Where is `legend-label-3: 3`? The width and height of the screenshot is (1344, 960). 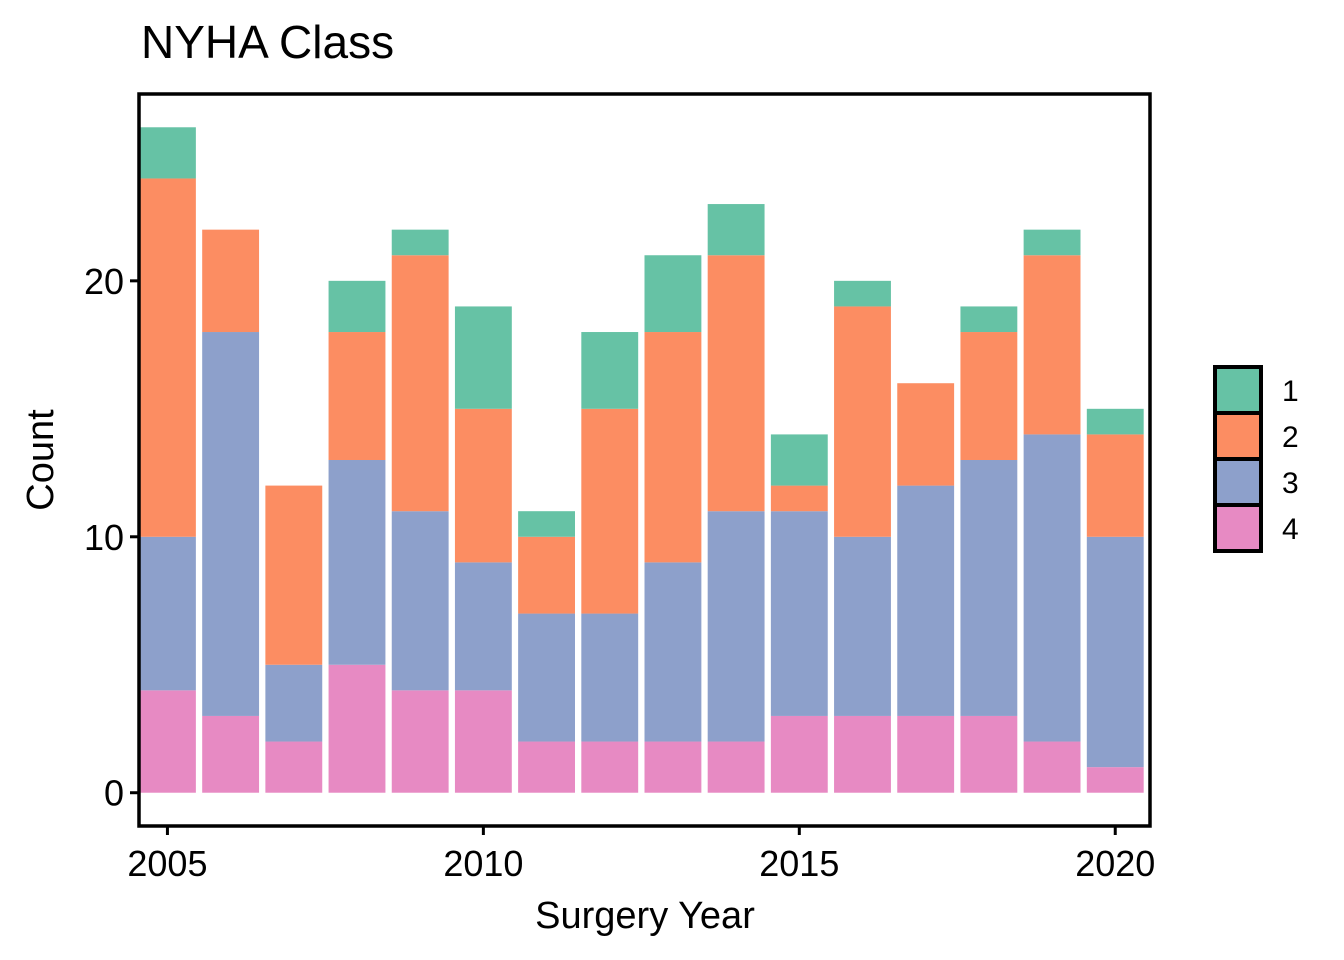 legend-label-3: 3 is located at coordinates (1290, 483).